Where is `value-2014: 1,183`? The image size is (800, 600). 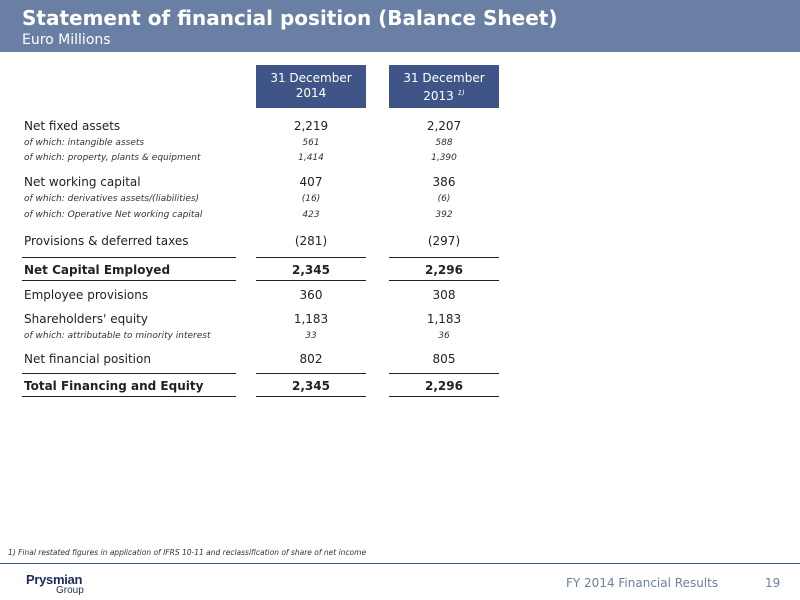
value-2014: 1,183 is located at coordinates (311, 319).